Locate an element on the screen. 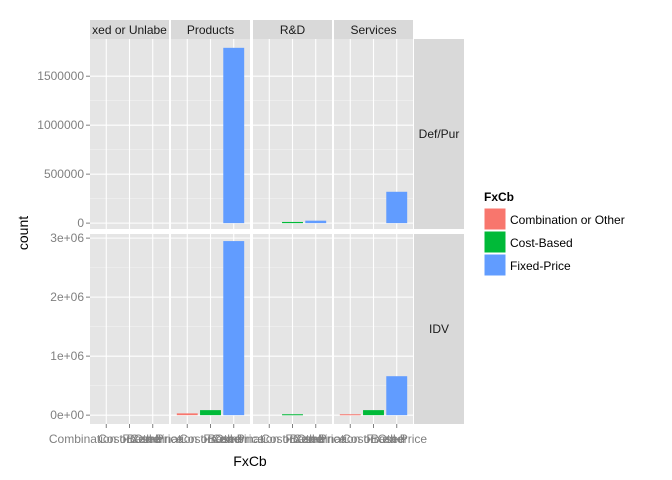 This screenshot has width=672, height=480. legend-item: Fixed-Price is located at coordinates (527, 265).